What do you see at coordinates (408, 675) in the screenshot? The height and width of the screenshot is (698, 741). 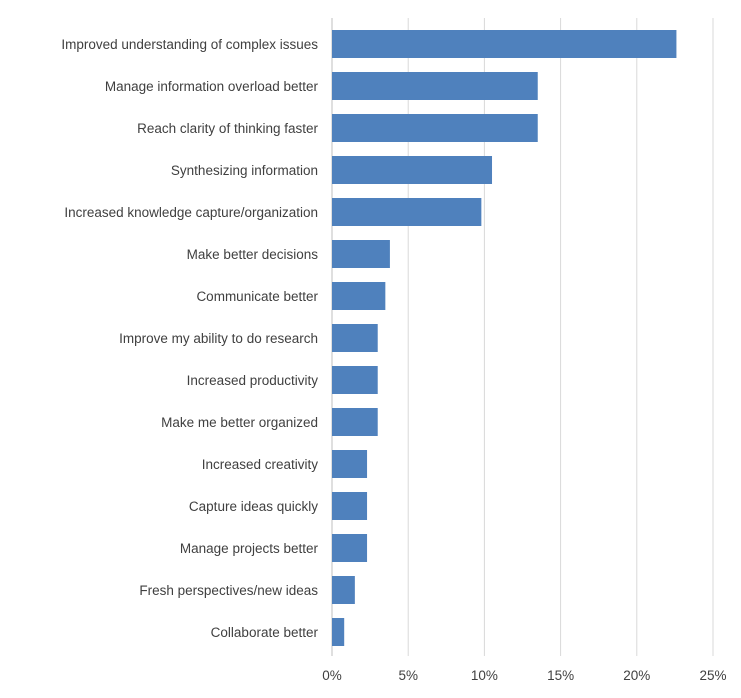 I see `x-tick-label: 5%` at bounding box center [408, 675].